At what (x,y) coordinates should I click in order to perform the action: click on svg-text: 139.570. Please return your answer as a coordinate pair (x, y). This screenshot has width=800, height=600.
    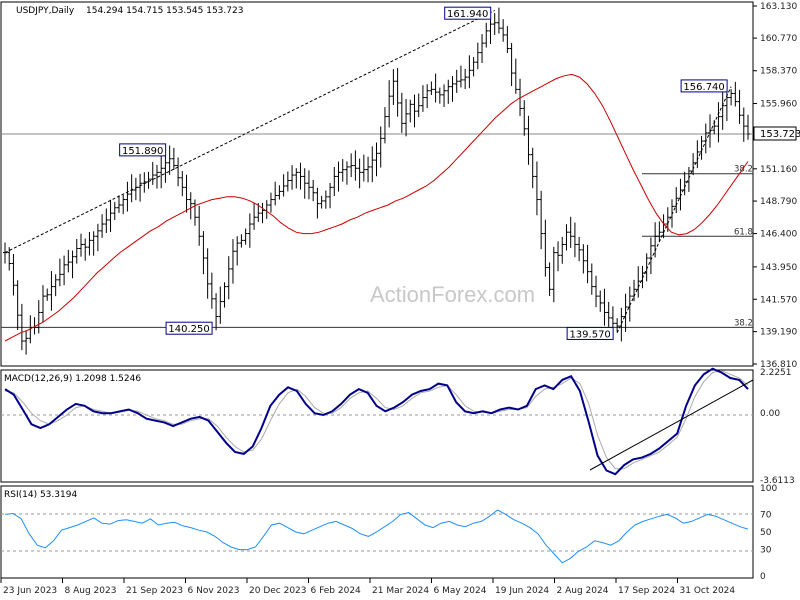
    Looking at the image, I should click on (589, 334).